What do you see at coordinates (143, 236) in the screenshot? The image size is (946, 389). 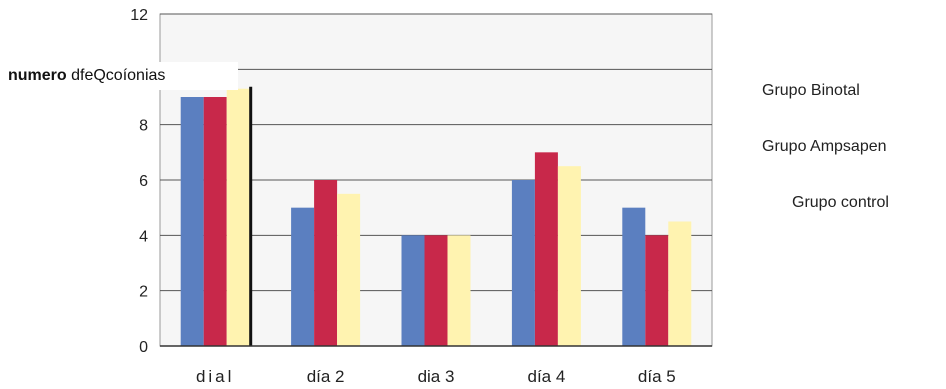 I see `y-tick-label: 4` at bounding box center [143, 236].